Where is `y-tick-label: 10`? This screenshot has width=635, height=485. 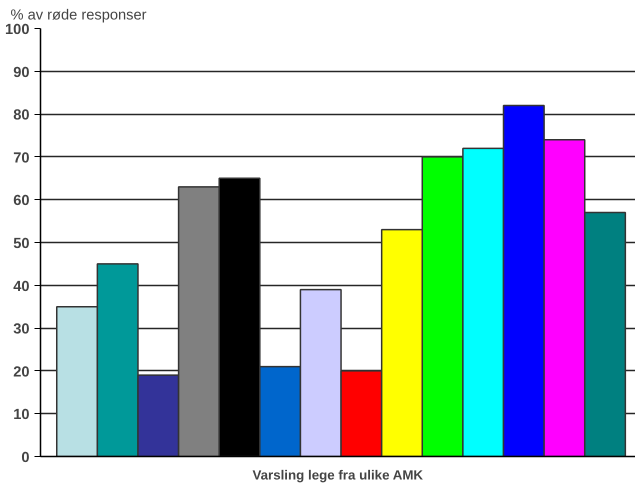
y-tick-label: 10 is located at coordinates (21, 415).